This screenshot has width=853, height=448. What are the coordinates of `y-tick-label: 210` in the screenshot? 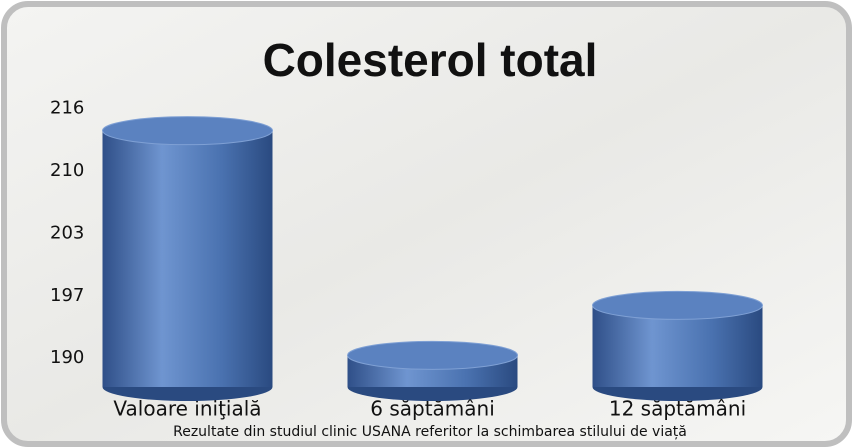 It's located at (67, 170).